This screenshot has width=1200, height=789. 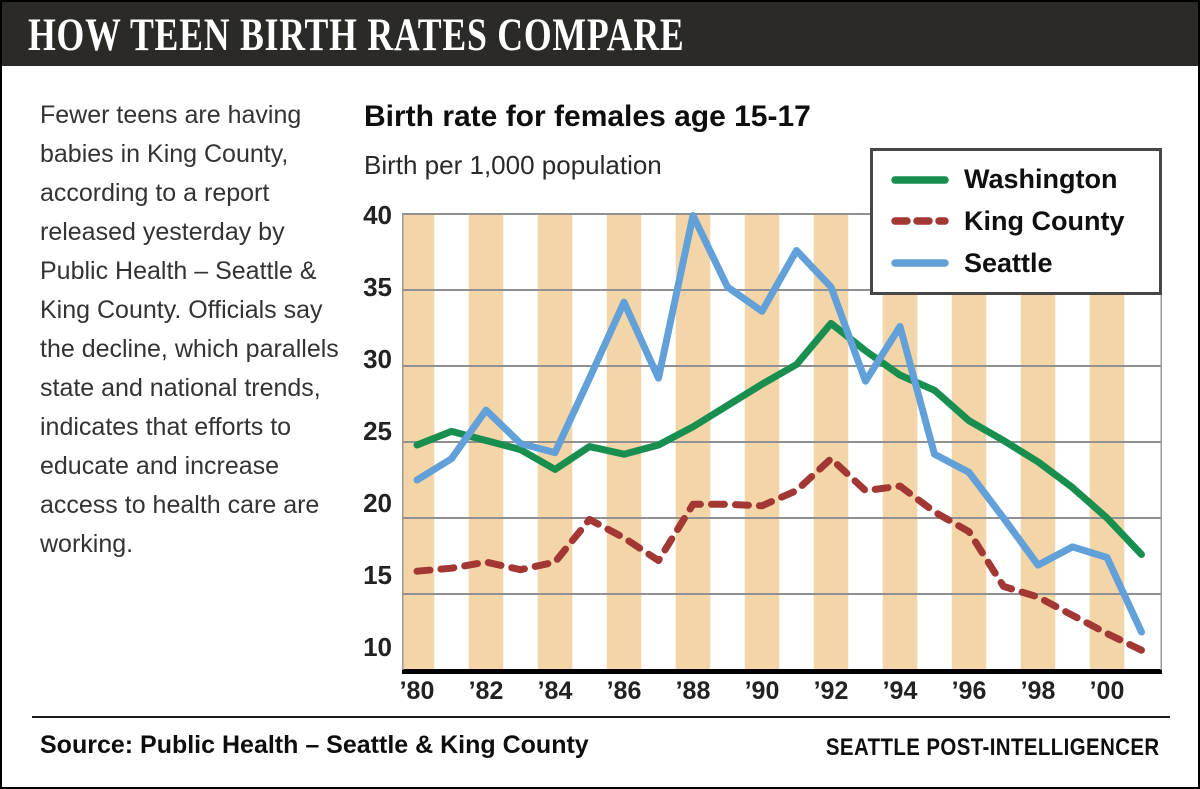 What do you see at coordinates (1107, 691) in the screenshot?
I see `x-tick-label: ’00` at bounding box center [1107, 691].